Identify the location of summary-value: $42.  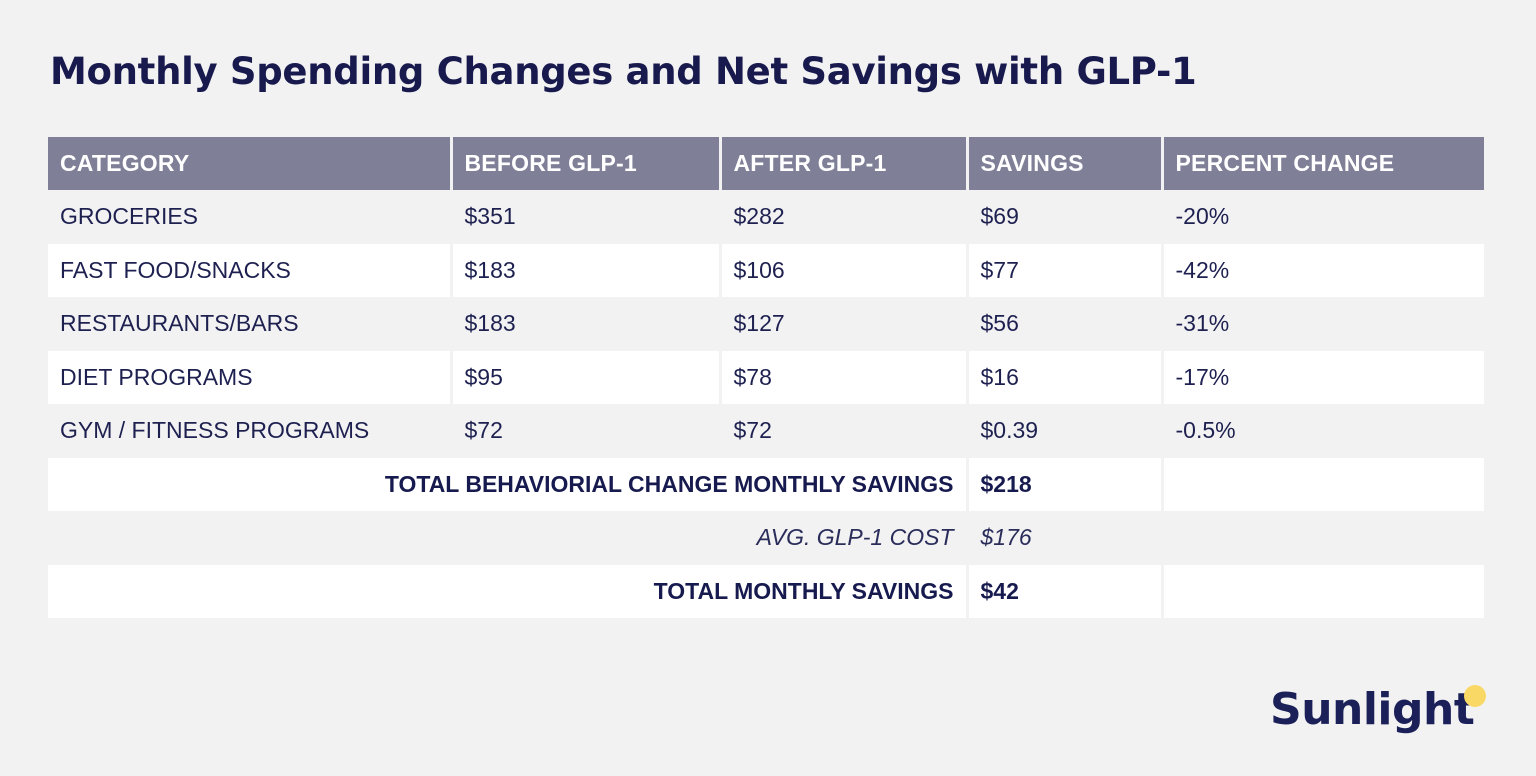
(1065, 591).